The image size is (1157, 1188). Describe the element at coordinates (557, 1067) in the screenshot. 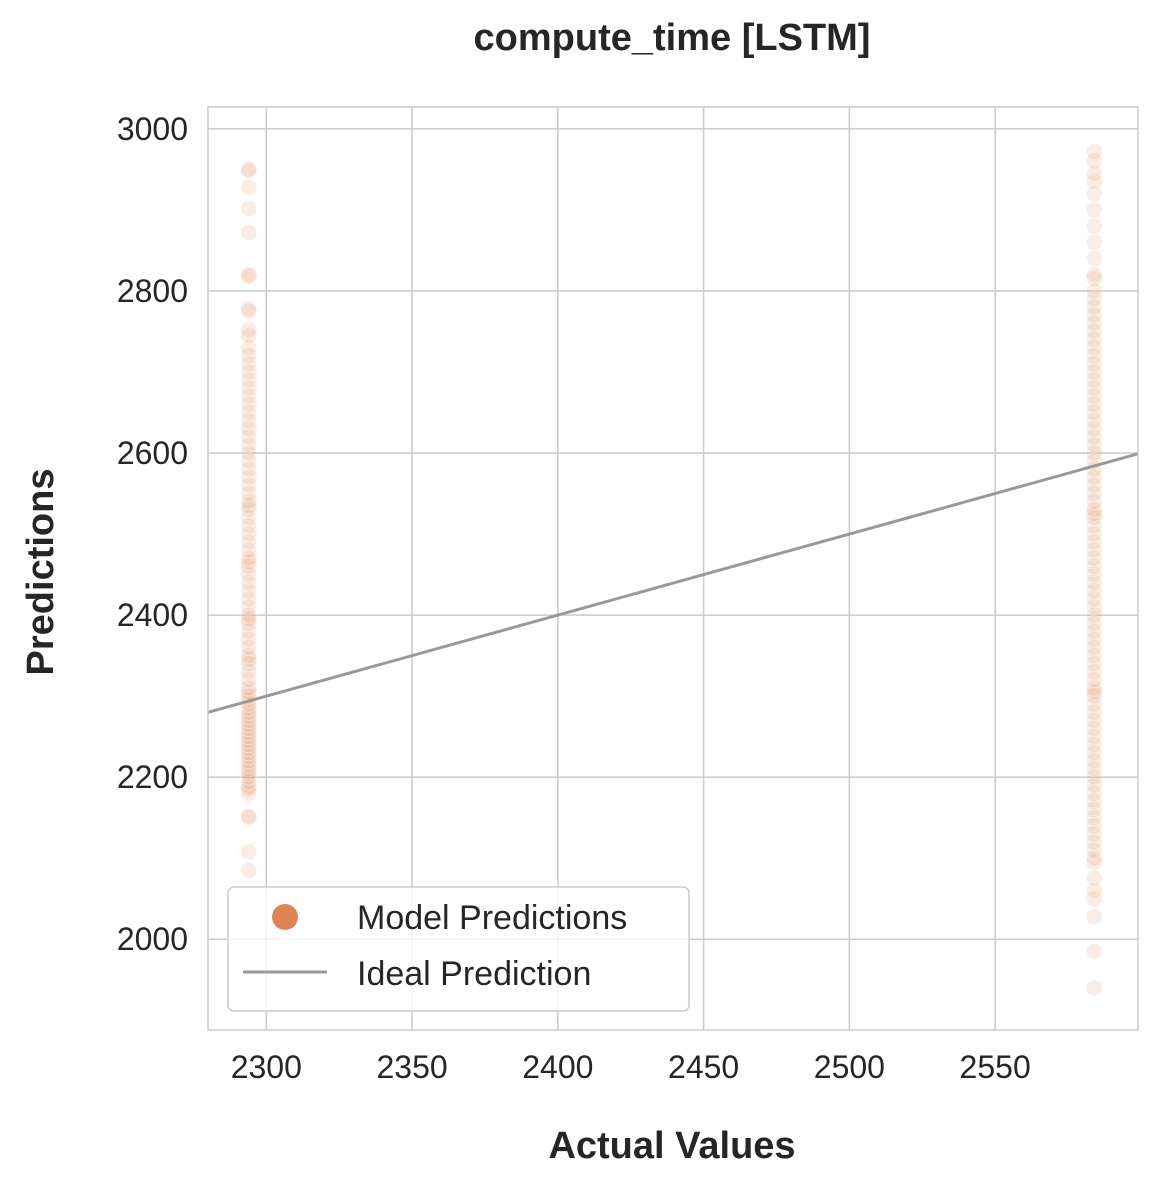

I see `x-tick-label: 2400` at that location.